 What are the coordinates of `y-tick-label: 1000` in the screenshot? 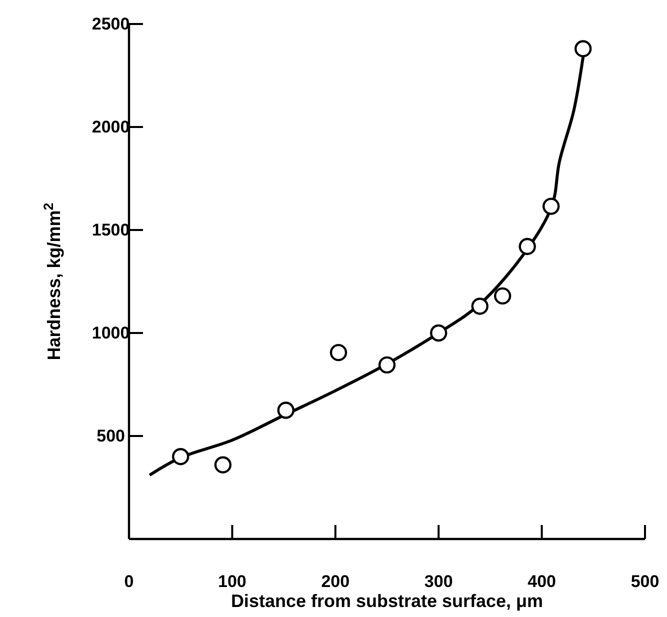 It's located at (111, 332).